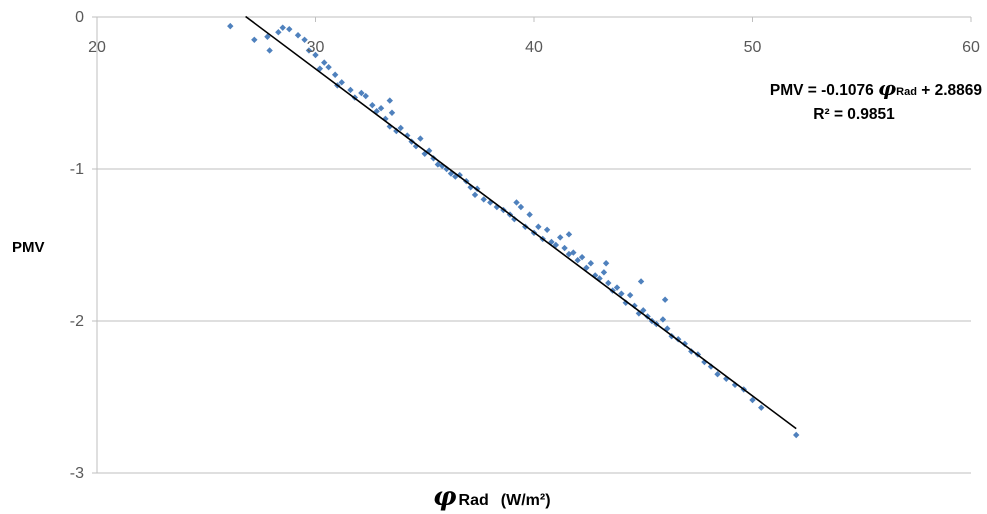  Describe the element at coordinates (79, 17) in the screenshot. I see `y-tick-label-0: 0` at that location.